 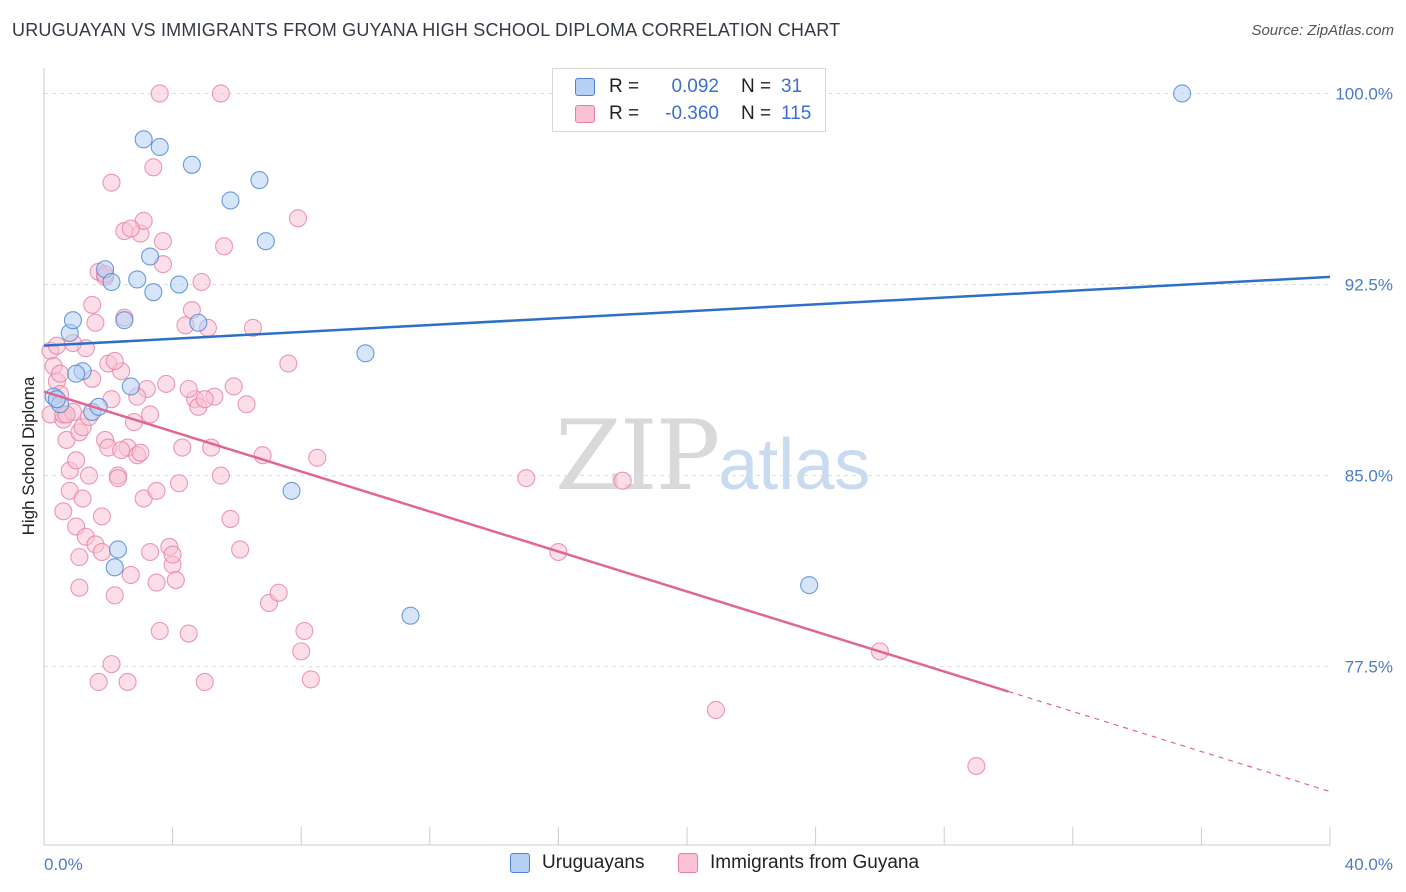 What do you see at coordinates (585, 114) in the screenshot?
I see `legend-swatch-guyana` at bounding box center [585, 114].